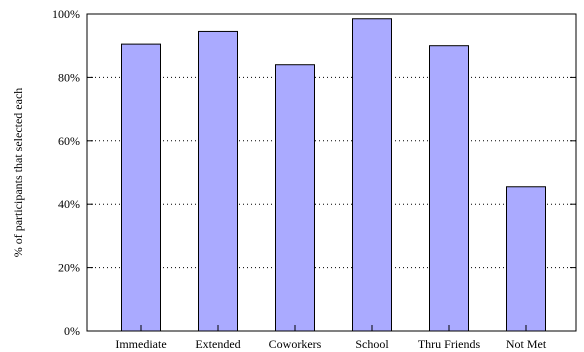  What do you see at coordinates (69, 204) in the screenshot?
I see `y-tick-label: 40%` at bounding box center [69, 204].